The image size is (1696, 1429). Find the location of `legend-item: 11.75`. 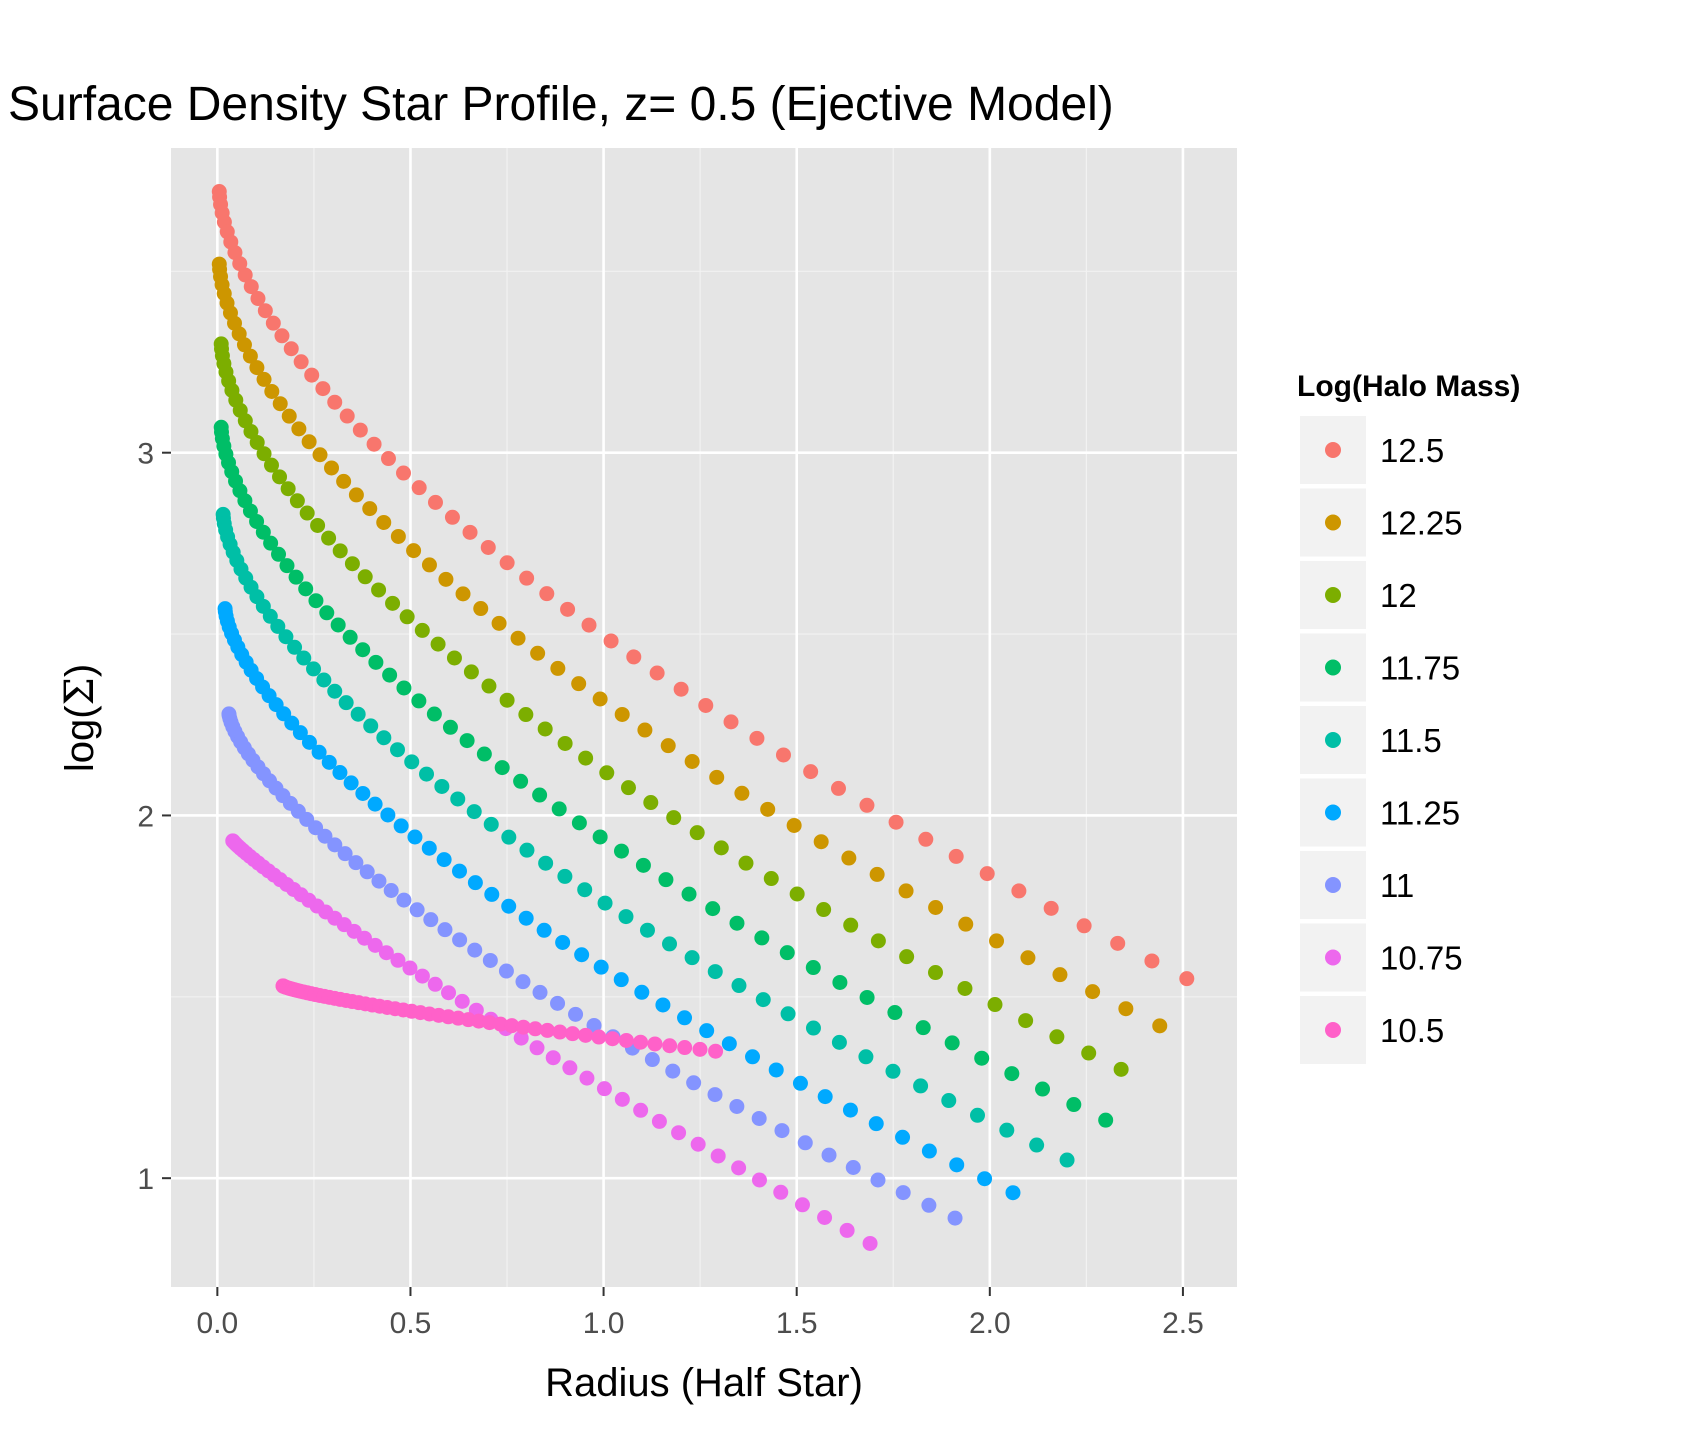

legend-item: 11.75 is located at coordinates (1380, 667).